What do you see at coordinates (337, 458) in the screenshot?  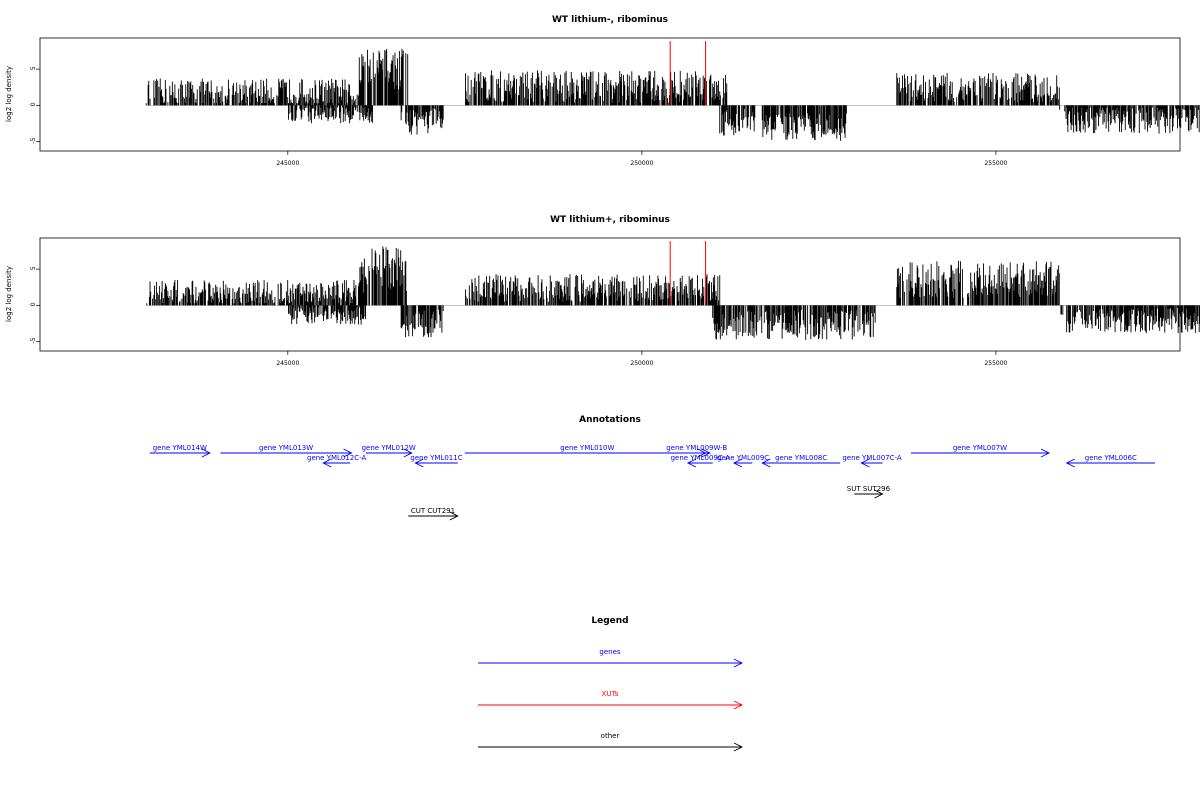 I see `feature-label: gene YML012C-A` at bounding box center [337, 458].